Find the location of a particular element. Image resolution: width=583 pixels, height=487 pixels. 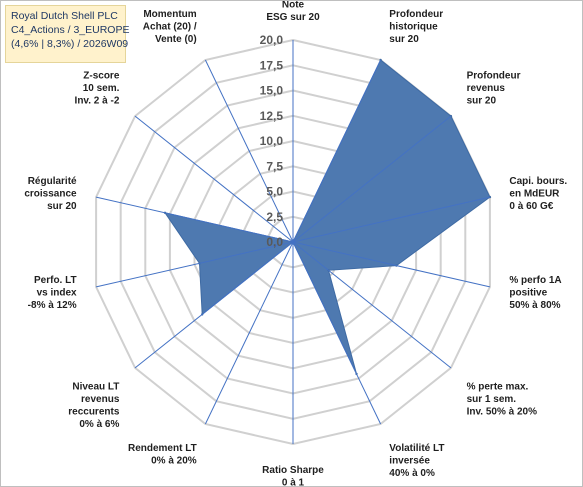

axis-label: Profondeur revenus sur 20 is located at coordinates (494, 89).